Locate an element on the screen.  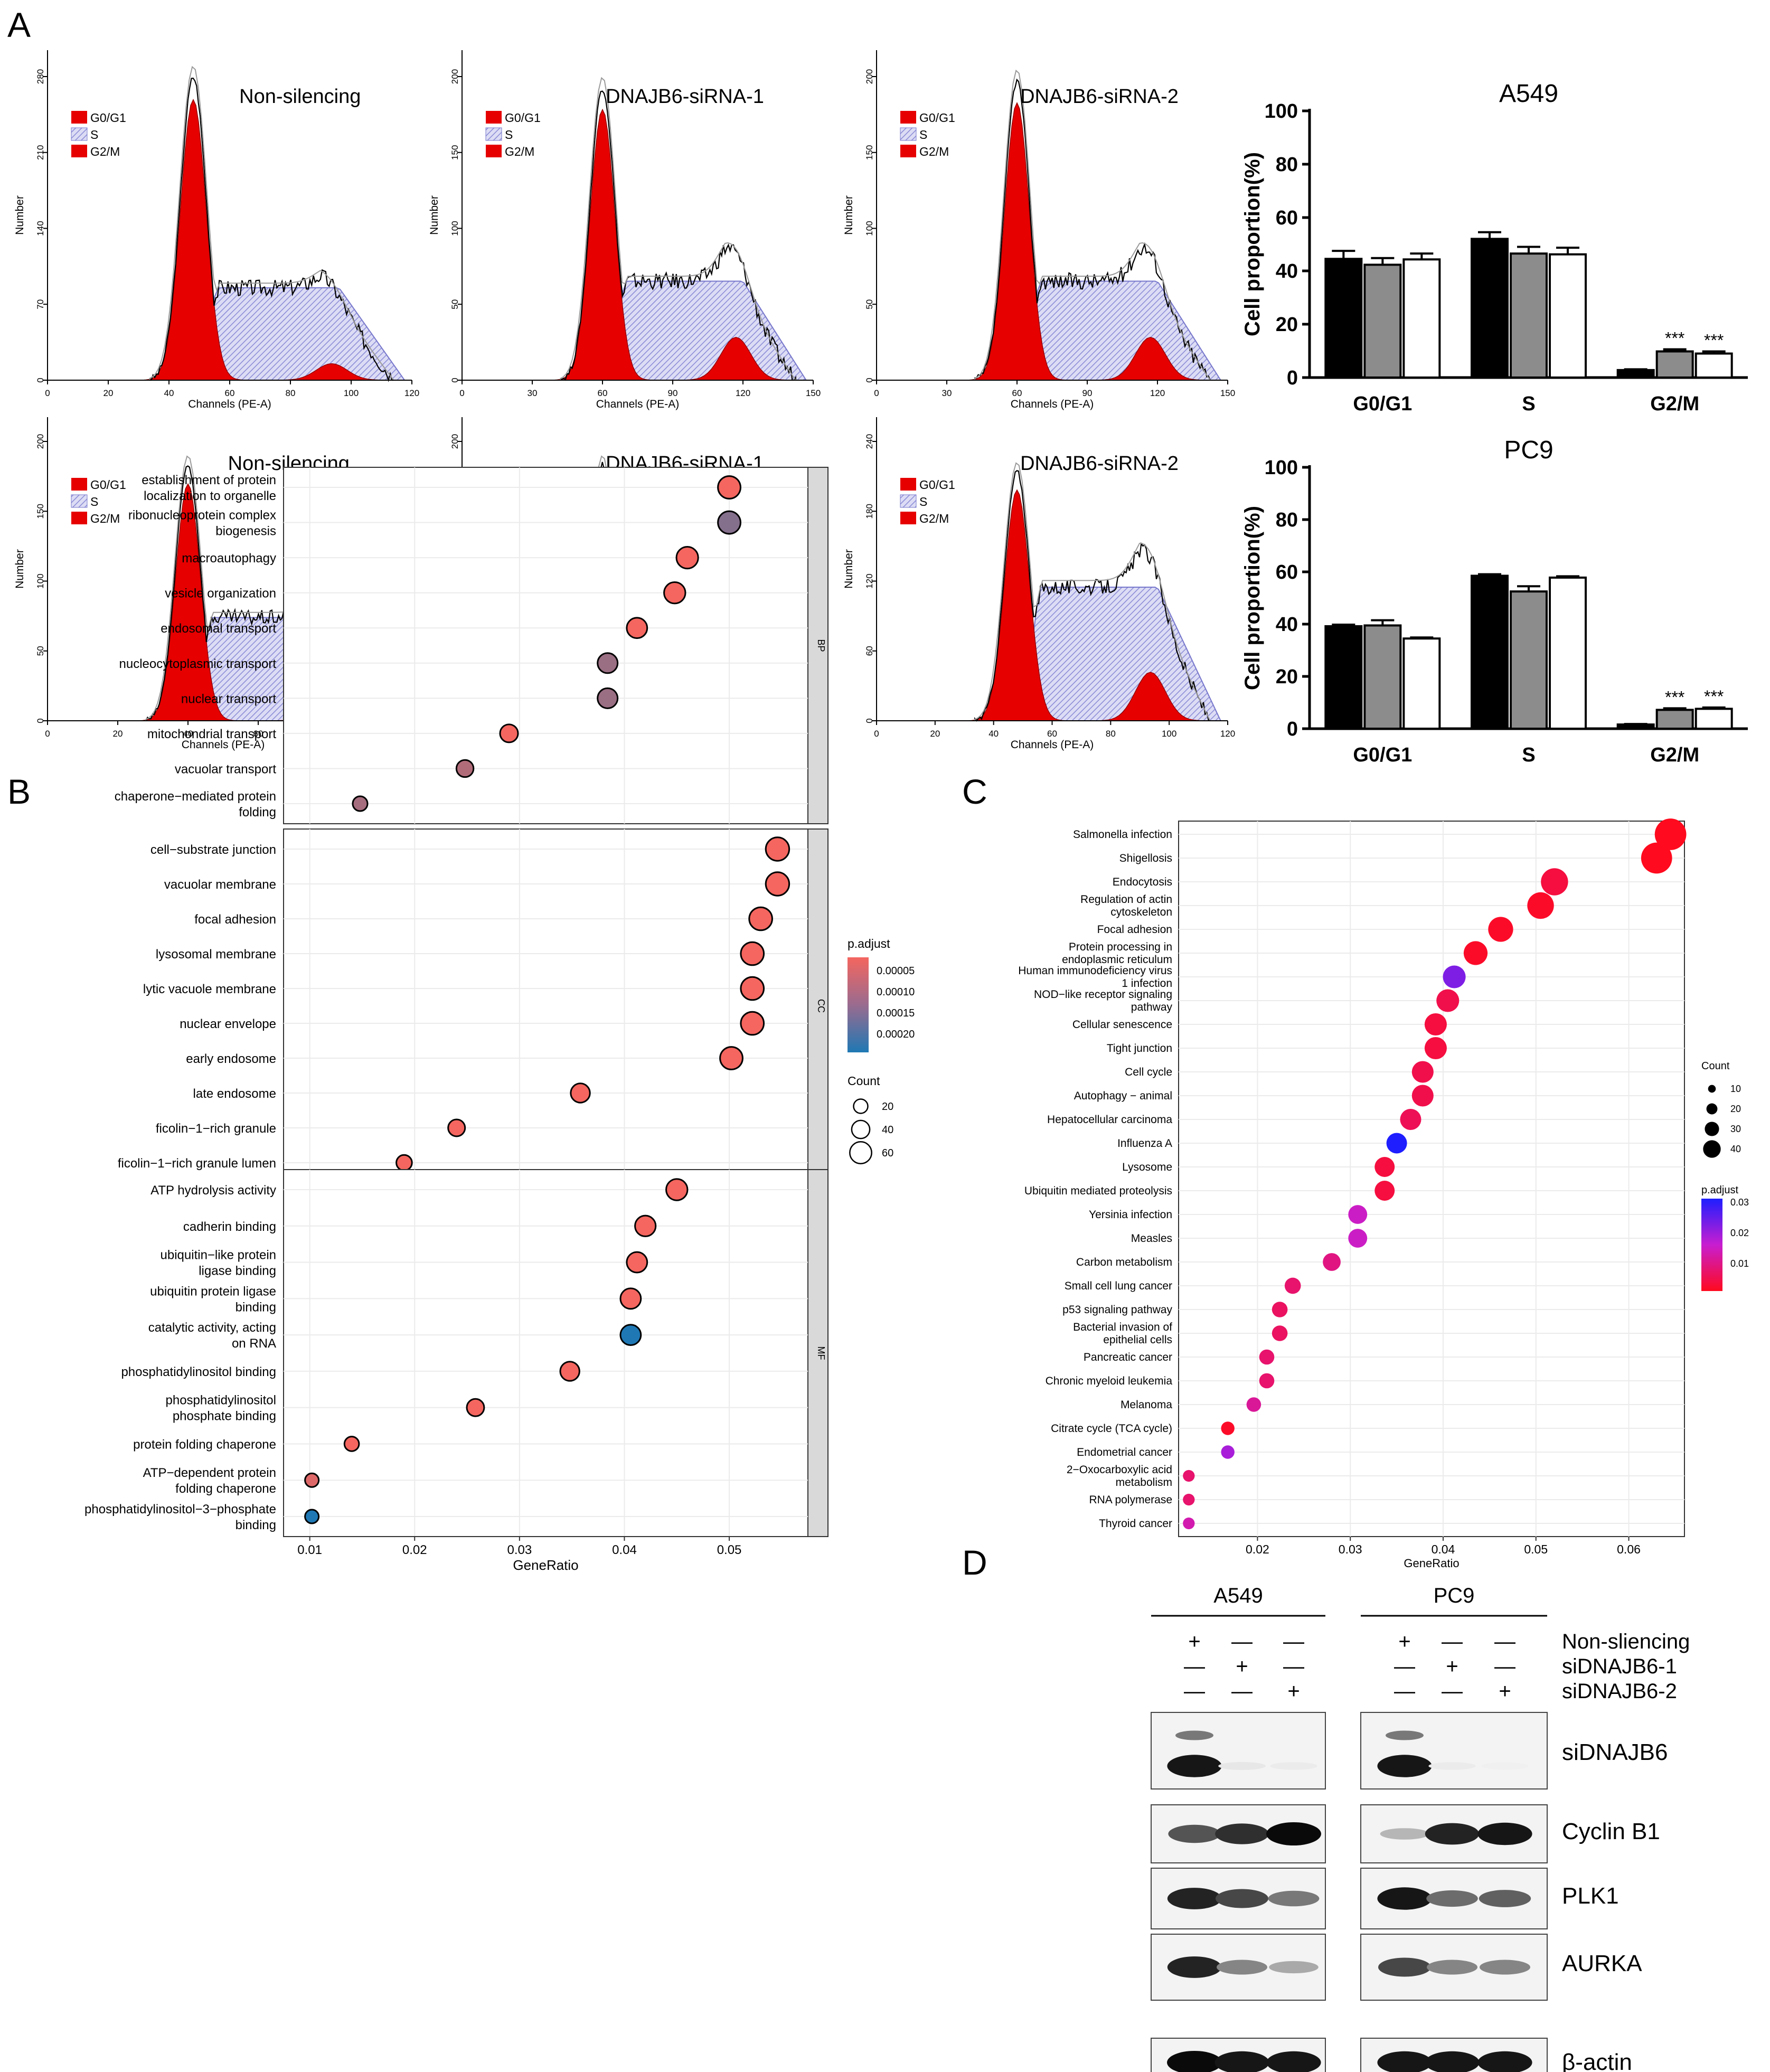
kegg-x-tick-label: 0.04 is located at coordinates (1443, 1549).